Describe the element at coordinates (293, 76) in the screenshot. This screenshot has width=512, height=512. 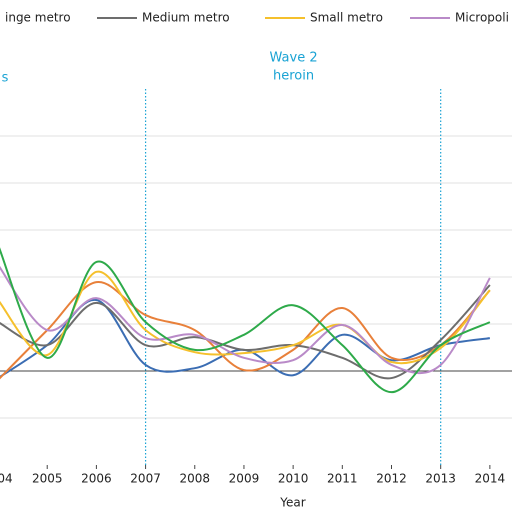
I see `annotation: heroin` at that location.